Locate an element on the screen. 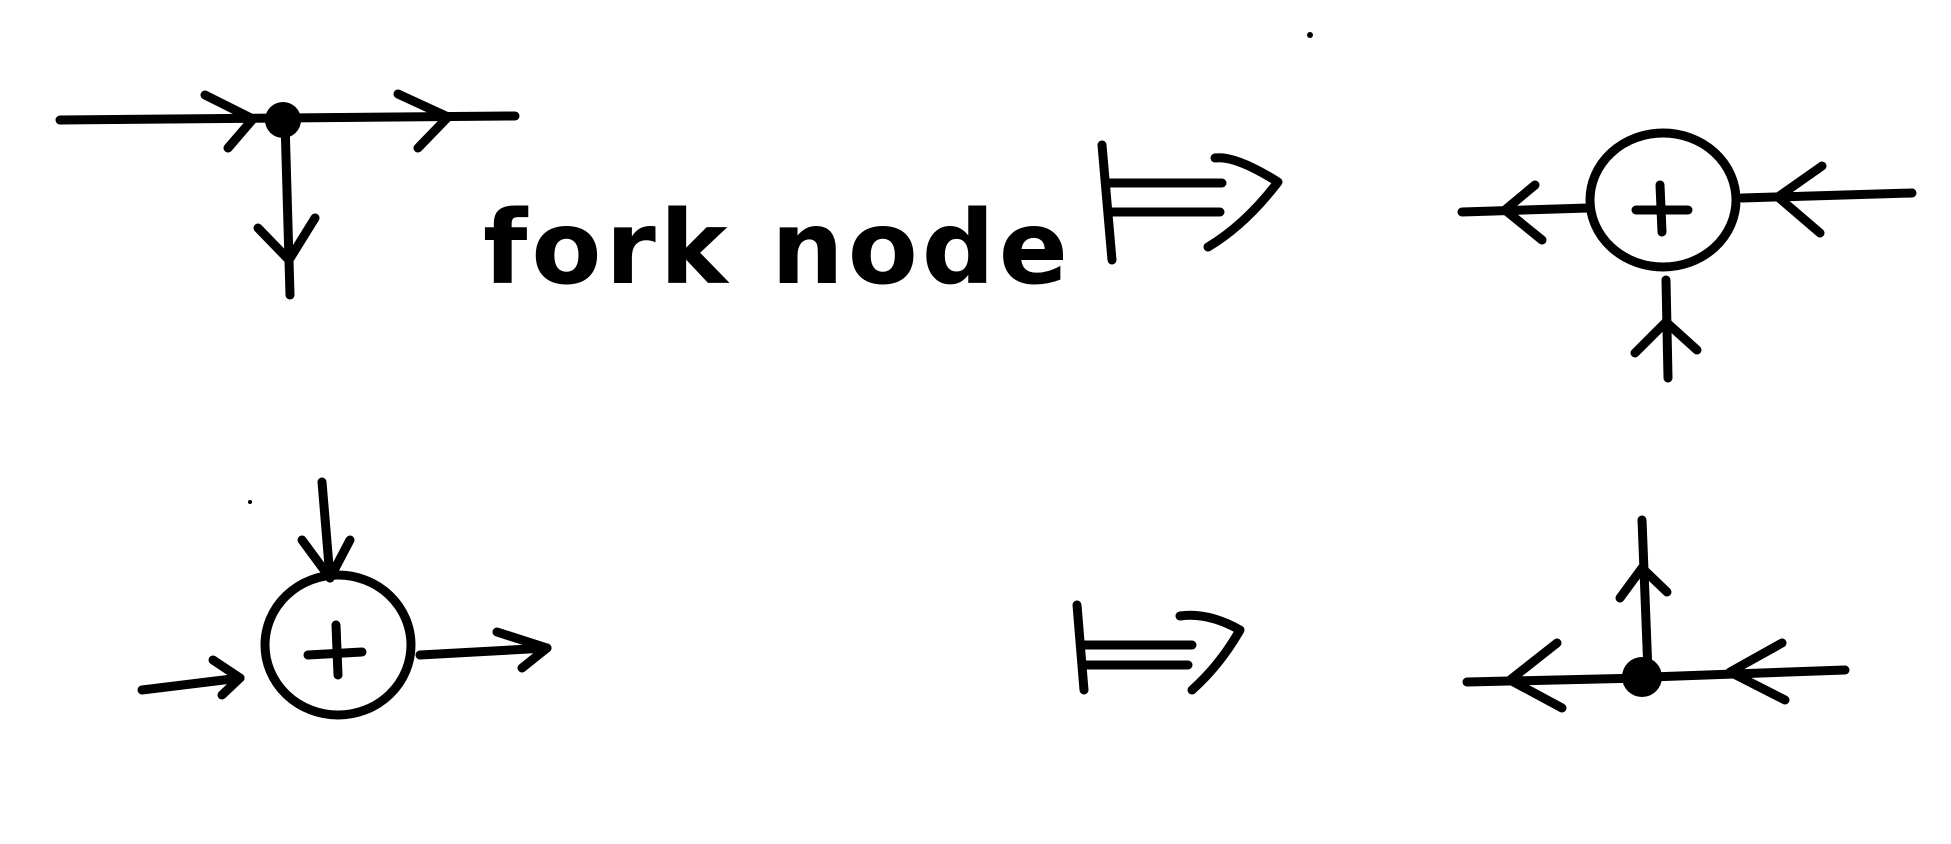 Image resolution: width=1951 pixels, height=844 pixels. sum-bottom-output-line is located at coordinates (483, 651).